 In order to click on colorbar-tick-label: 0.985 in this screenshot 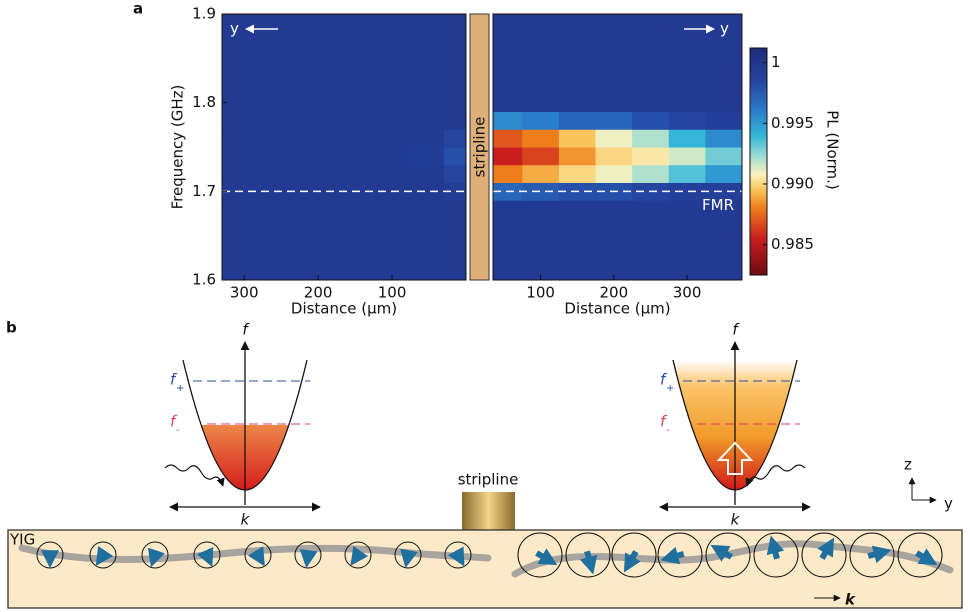, I will do `click(792, 244)`.